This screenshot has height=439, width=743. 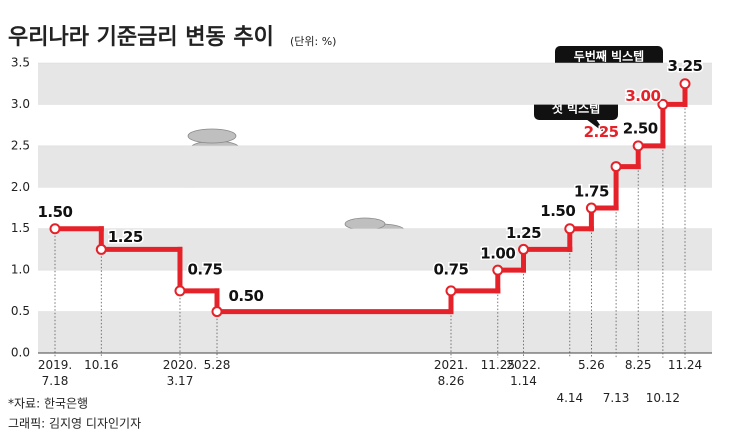 I want to click on credit: 그래픽: 김지영 디자인기자, so click(x=74, y=424).